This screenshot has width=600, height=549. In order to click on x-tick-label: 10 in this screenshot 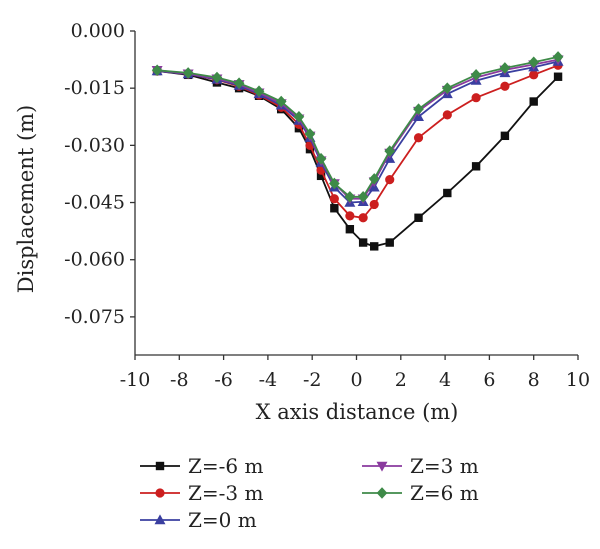, I will do `click(578, 380)`.